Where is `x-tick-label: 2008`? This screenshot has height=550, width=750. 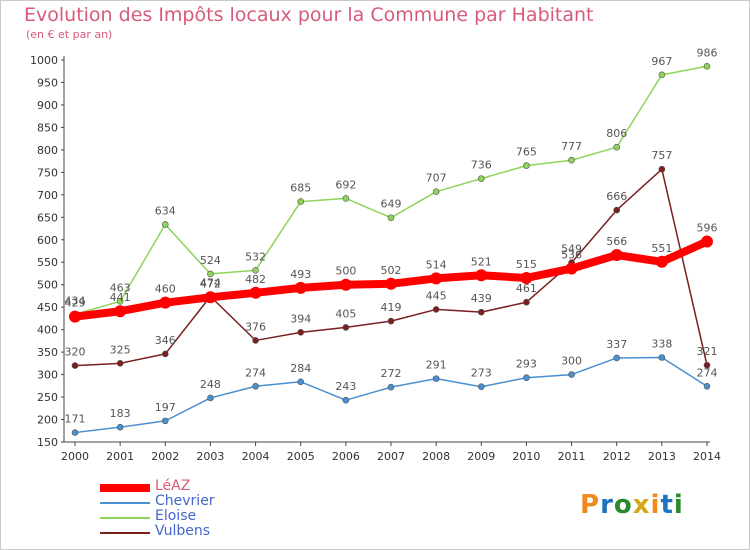 x-tick-label: 2008 is located at coordinates (436, 456).